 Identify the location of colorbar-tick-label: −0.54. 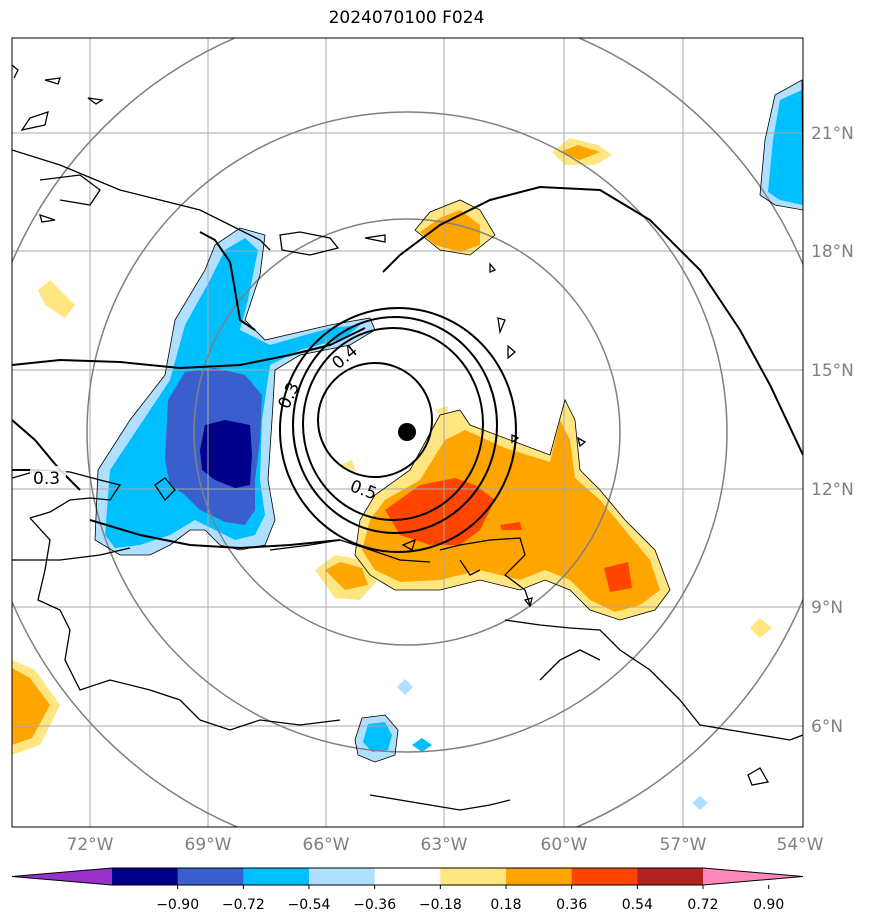
(309, 905).